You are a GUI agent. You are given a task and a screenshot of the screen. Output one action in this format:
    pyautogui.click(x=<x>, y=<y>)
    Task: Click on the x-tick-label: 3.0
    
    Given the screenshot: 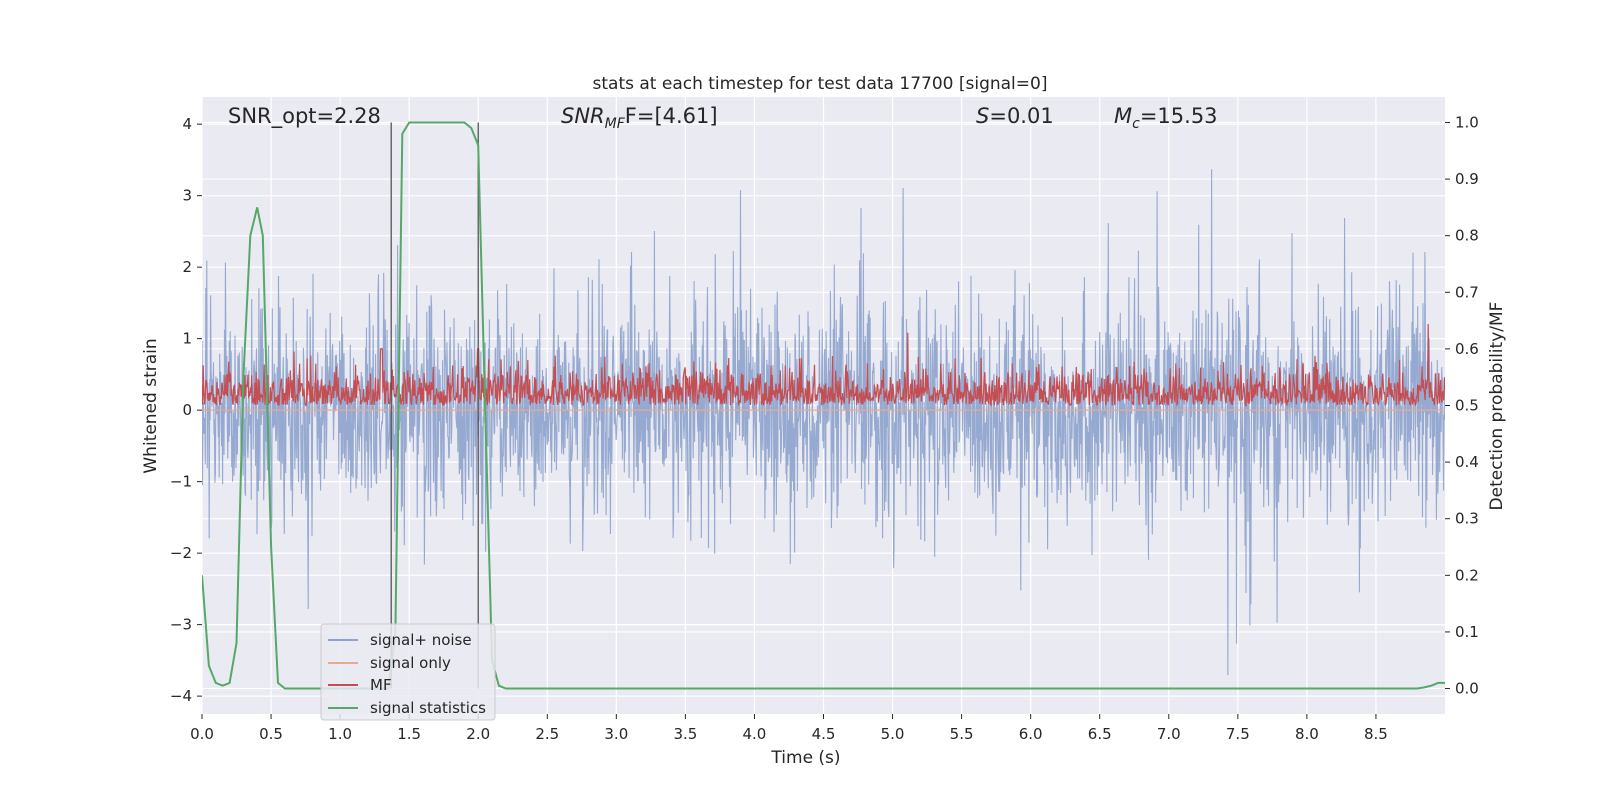 What is the action you would take?
    pyautogui.click(x=616, y=734)
    